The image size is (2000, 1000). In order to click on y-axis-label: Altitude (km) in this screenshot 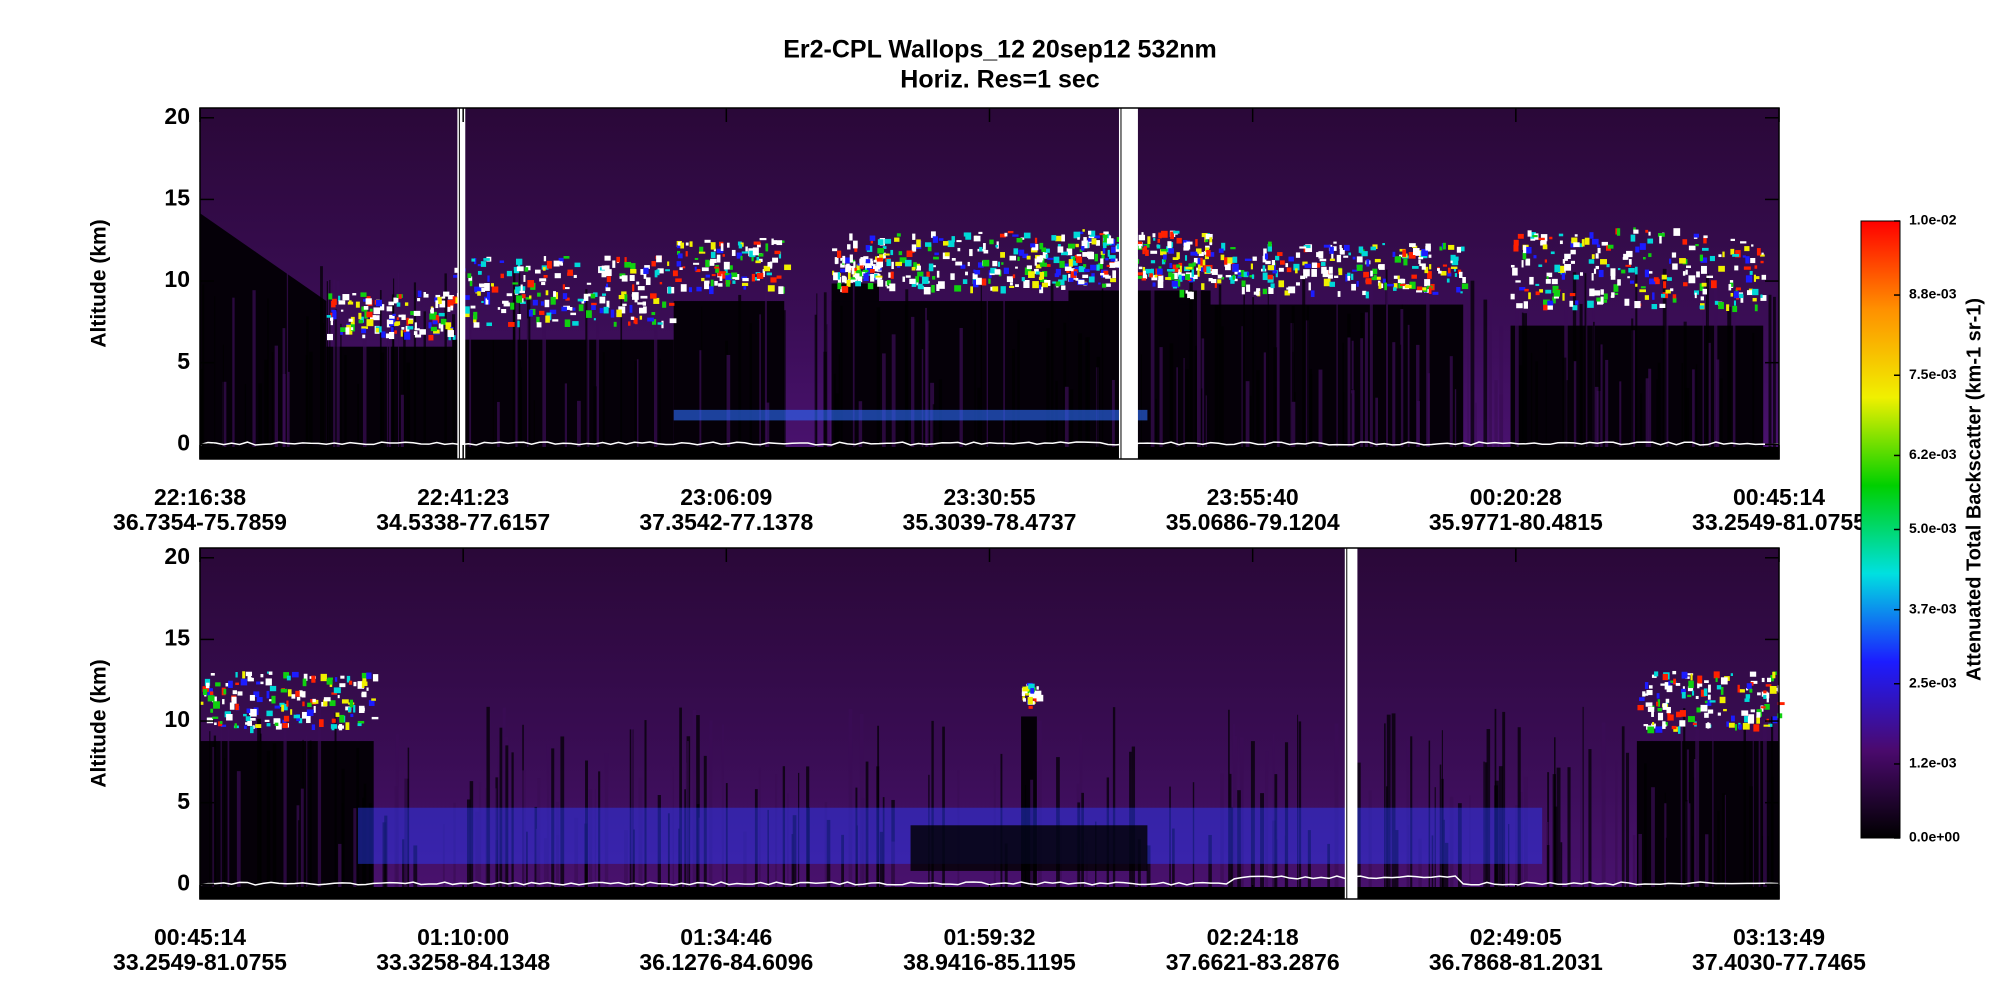, I will do `click(99, 283)`.